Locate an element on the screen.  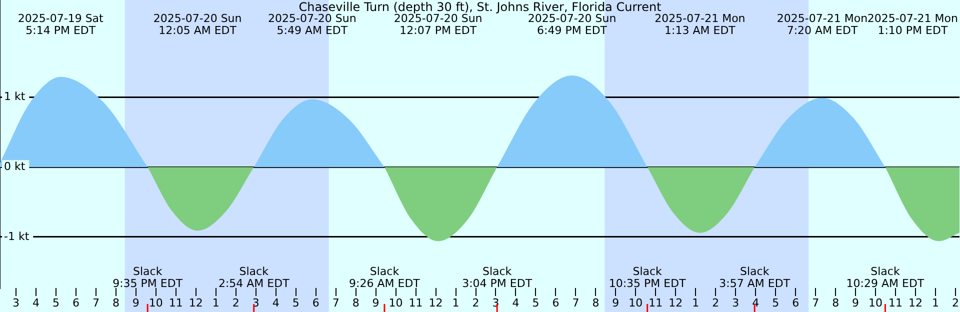
annotation: Slack 10:35 PM EDT is located at coordinates (647, 277).